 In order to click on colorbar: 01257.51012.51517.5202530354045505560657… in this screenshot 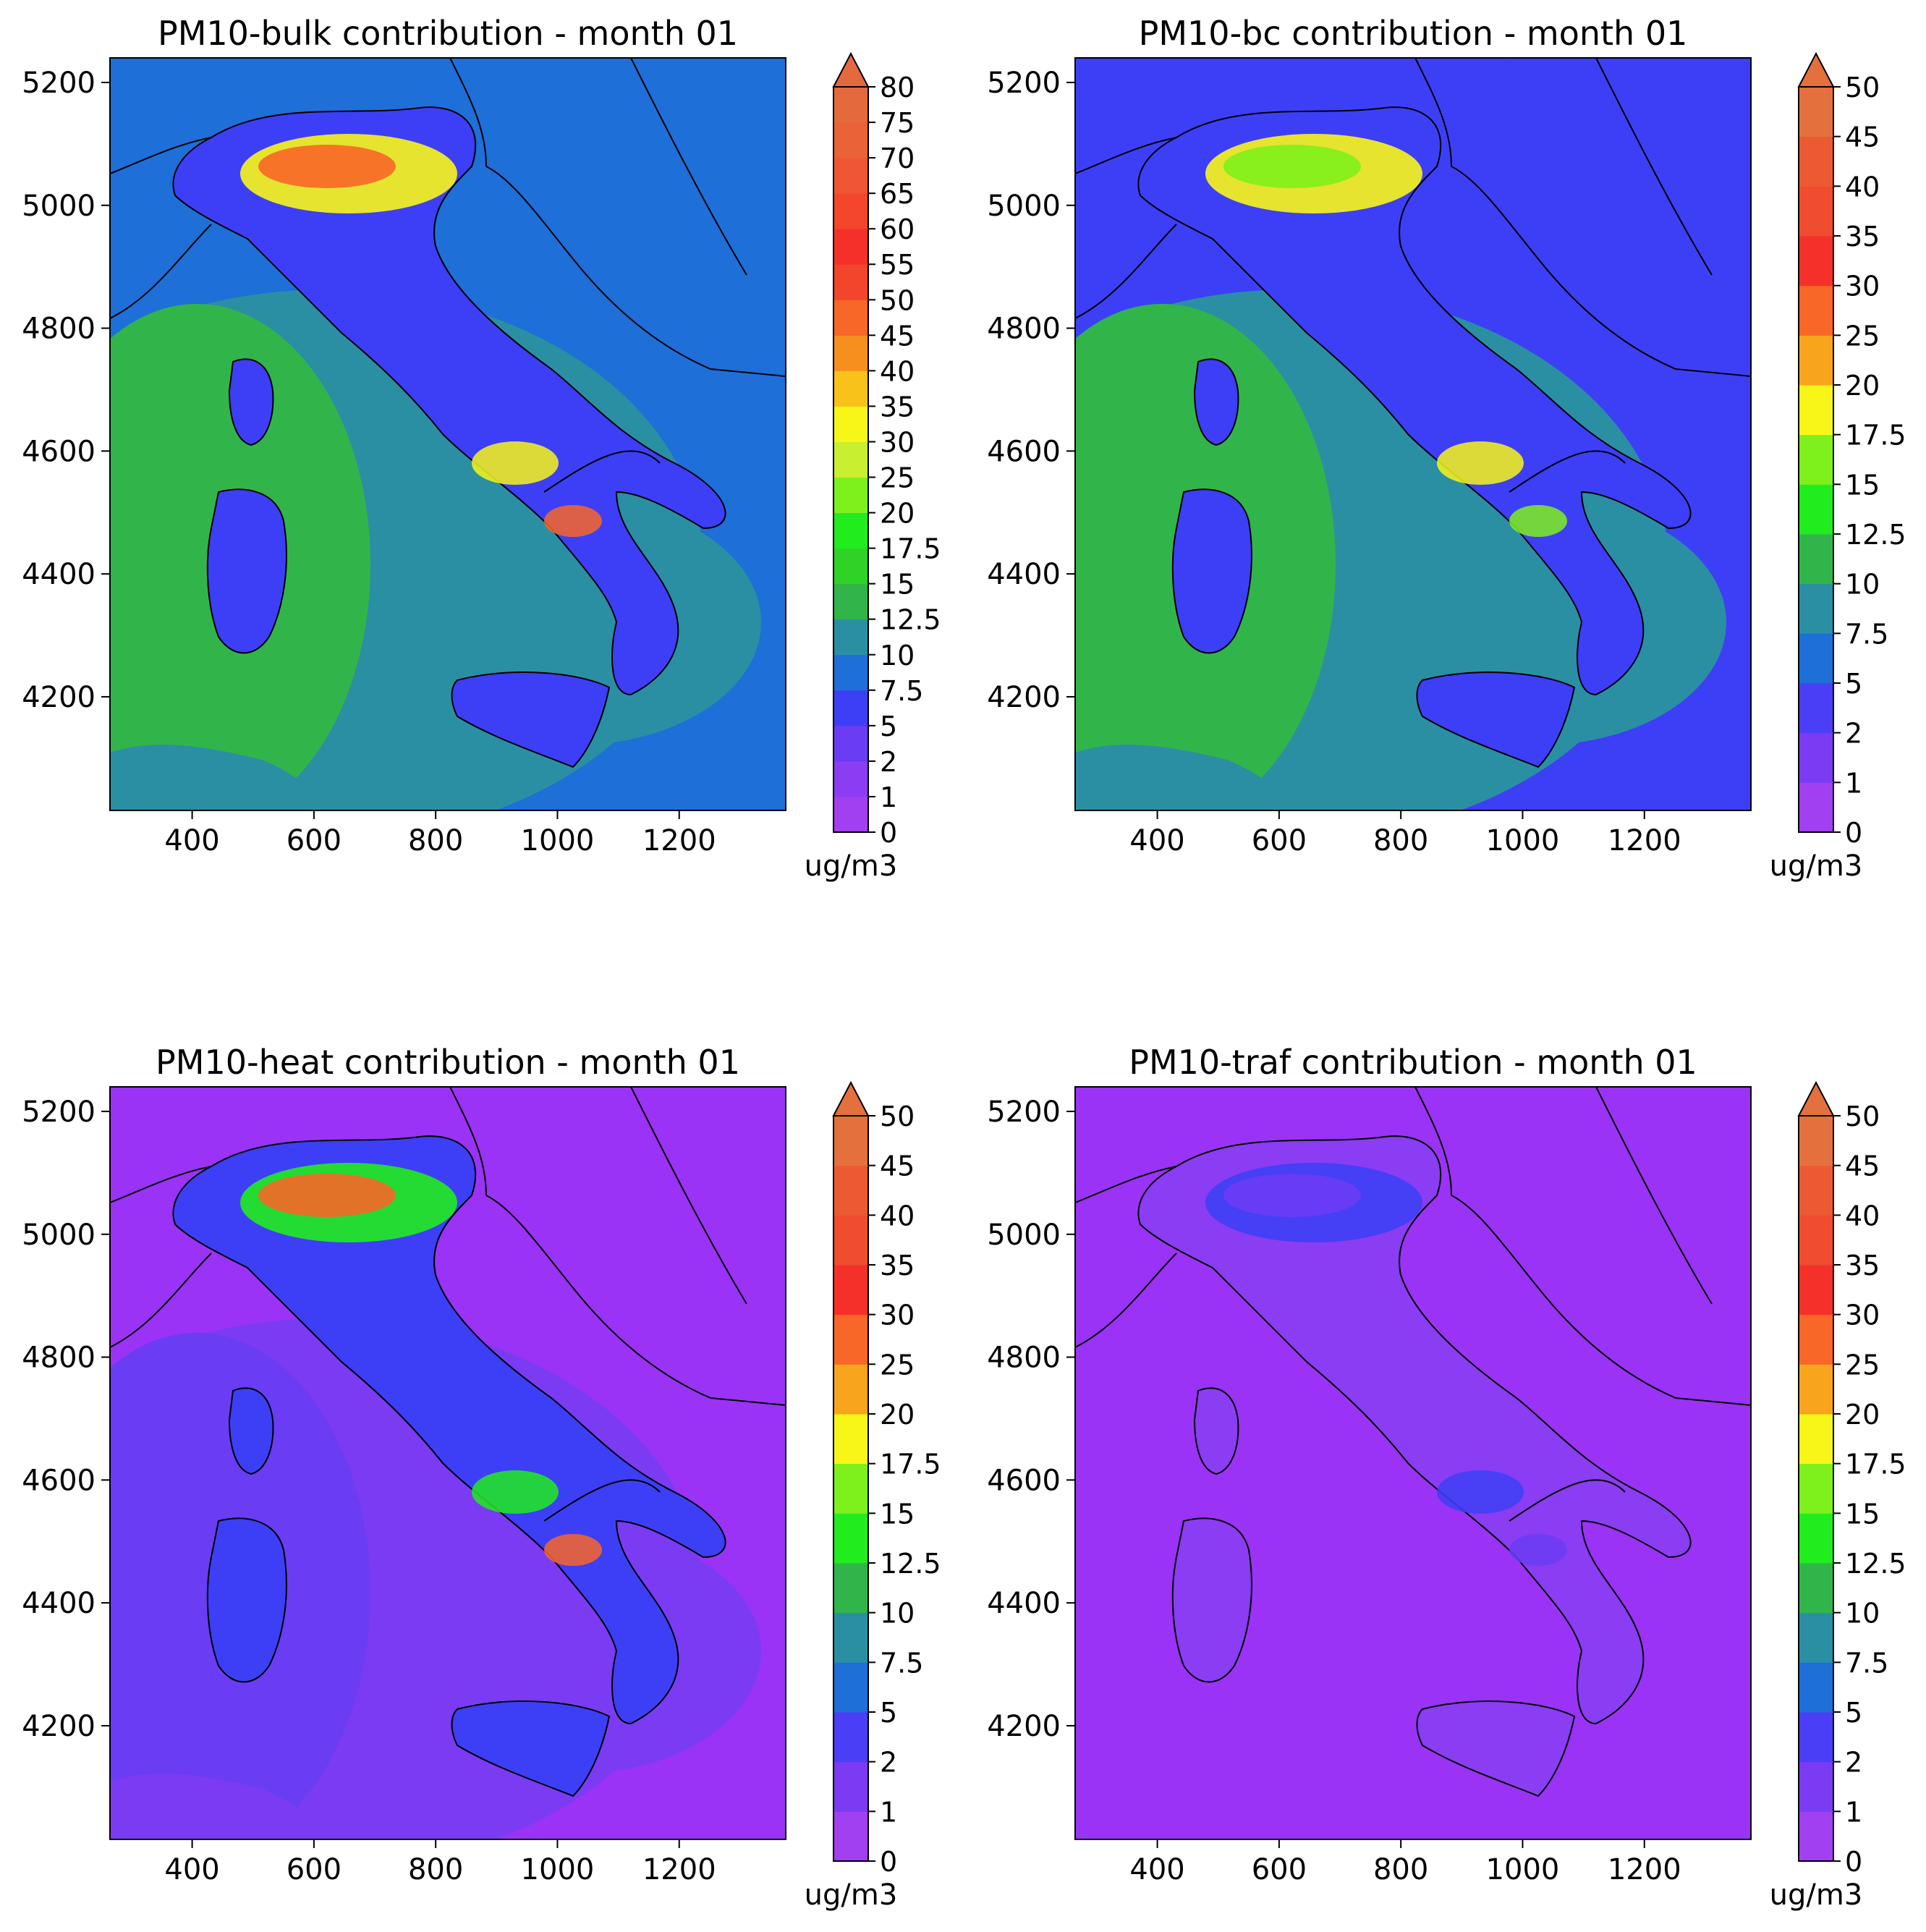, I will do `click(873, 467)`.